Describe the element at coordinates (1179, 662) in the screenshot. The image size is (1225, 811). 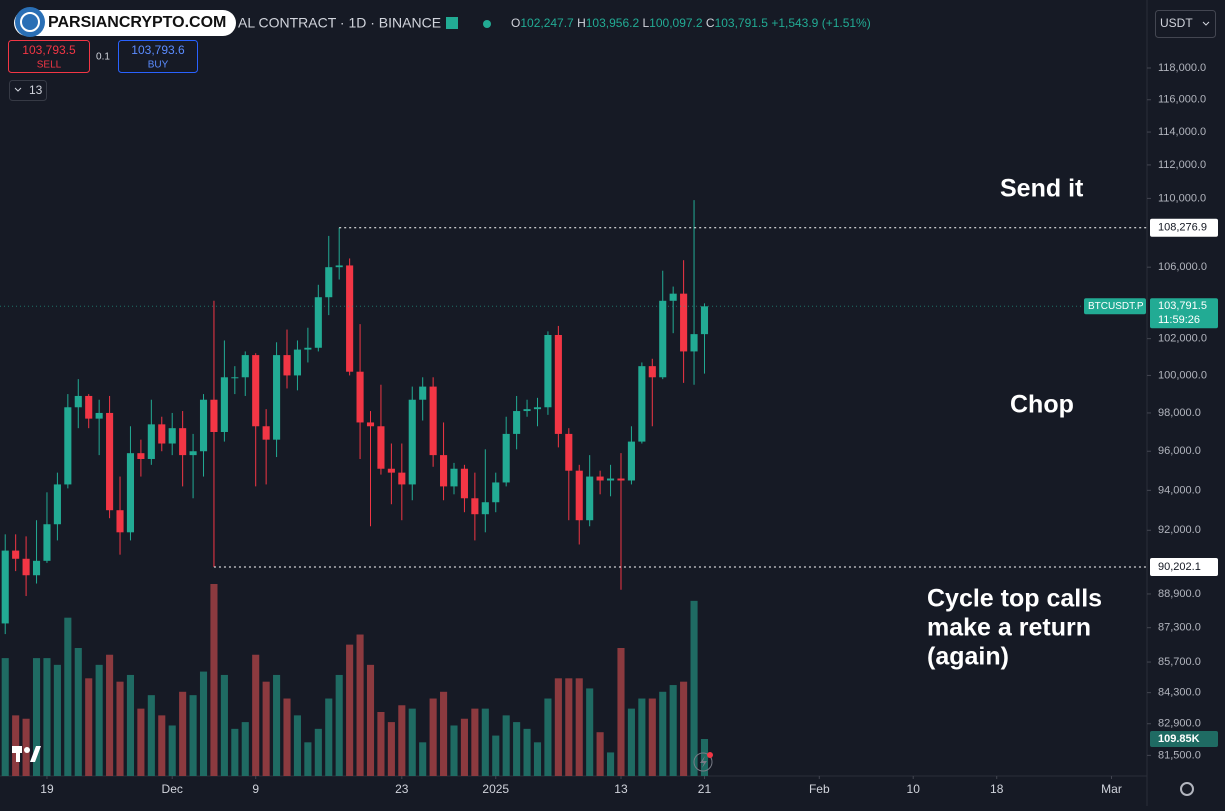
I see `y-tick-label: 85,700.0` at that location.